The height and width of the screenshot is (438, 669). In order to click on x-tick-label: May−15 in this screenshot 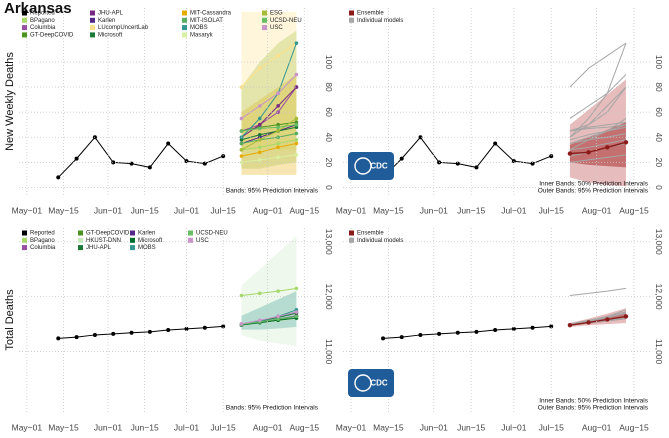, I will do `click(388, 427)`.